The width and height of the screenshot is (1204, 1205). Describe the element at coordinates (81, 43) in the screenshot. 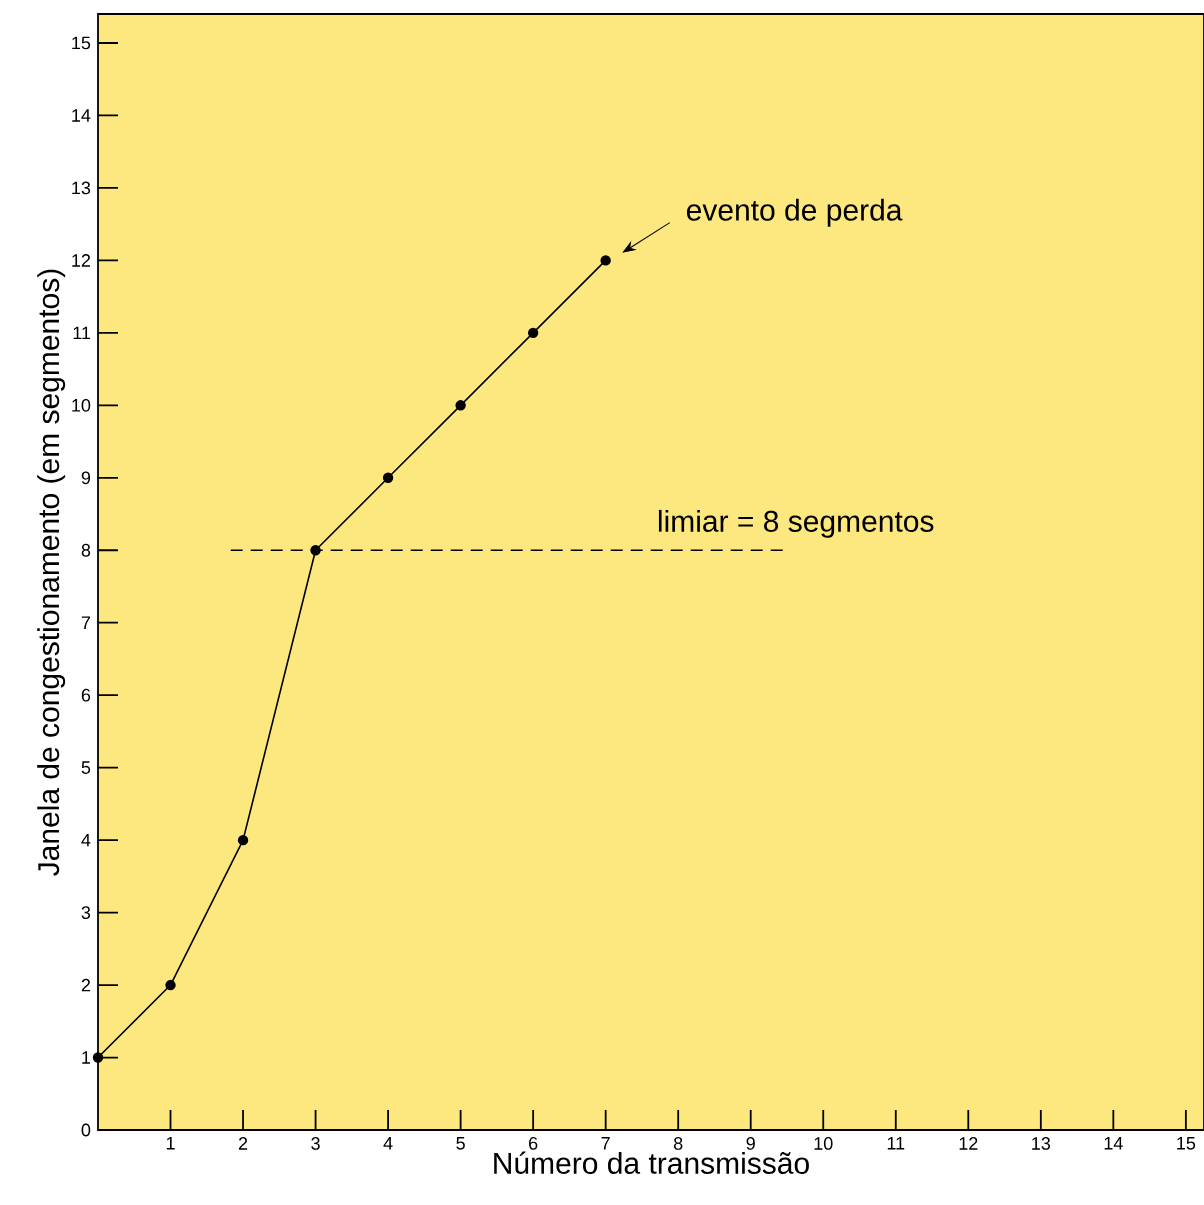

I see `y-tick-label: 15` at that location.